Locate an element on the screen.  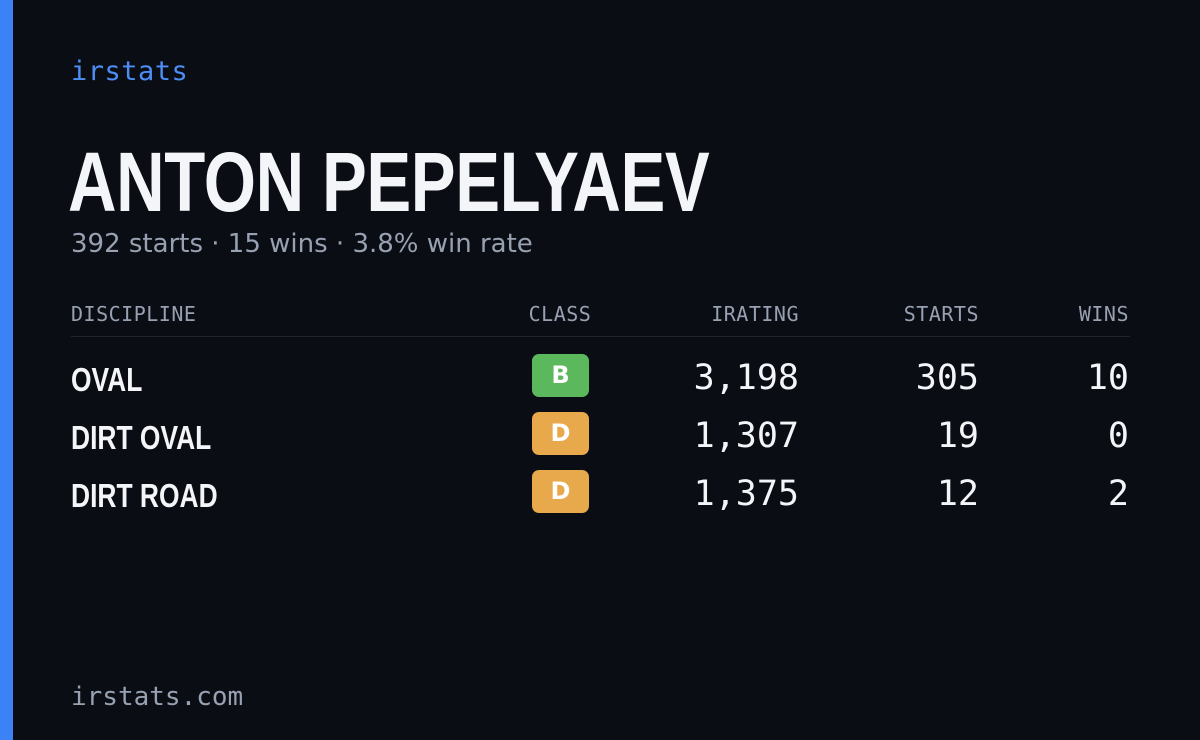
row-starts: 12 is located at coordinates (957, 494).